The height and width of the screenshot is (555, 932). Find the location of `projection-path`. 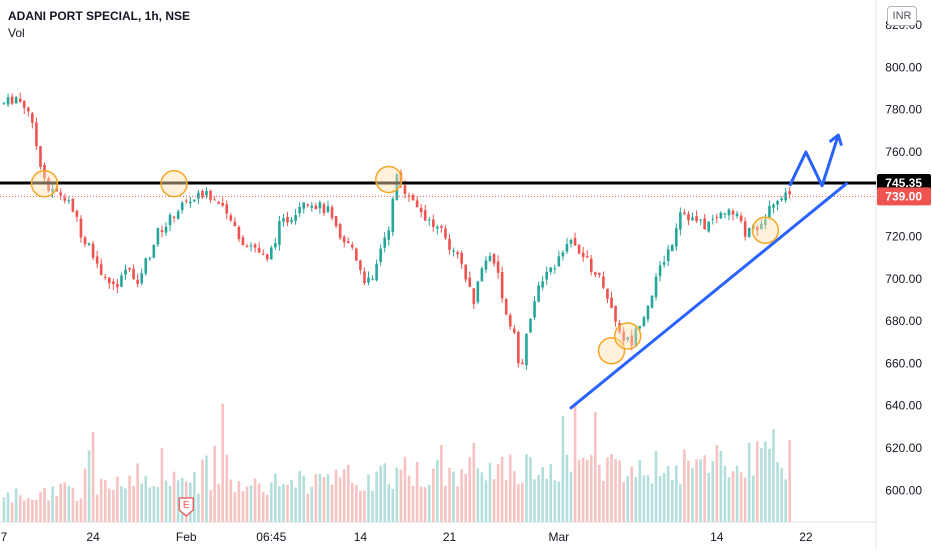

projection-path is located at coordinates (814, 161).